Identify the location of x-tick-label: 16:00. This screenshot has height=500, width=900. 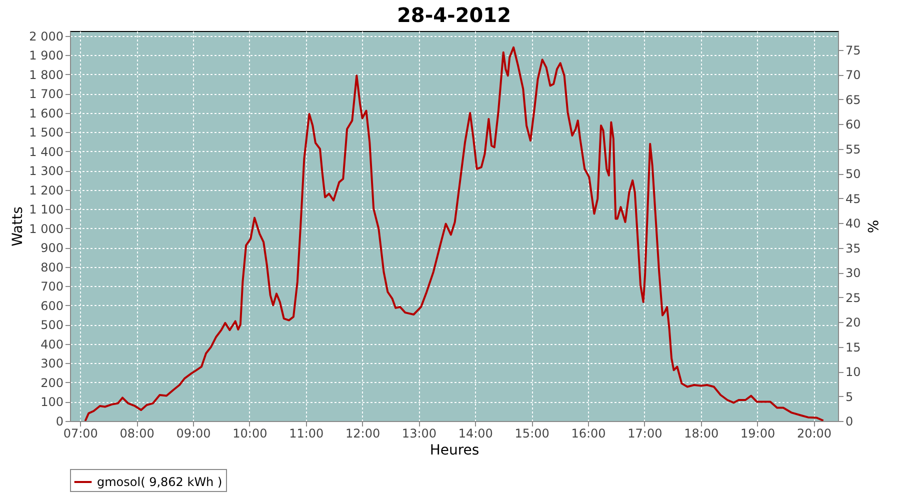
(588, 433).